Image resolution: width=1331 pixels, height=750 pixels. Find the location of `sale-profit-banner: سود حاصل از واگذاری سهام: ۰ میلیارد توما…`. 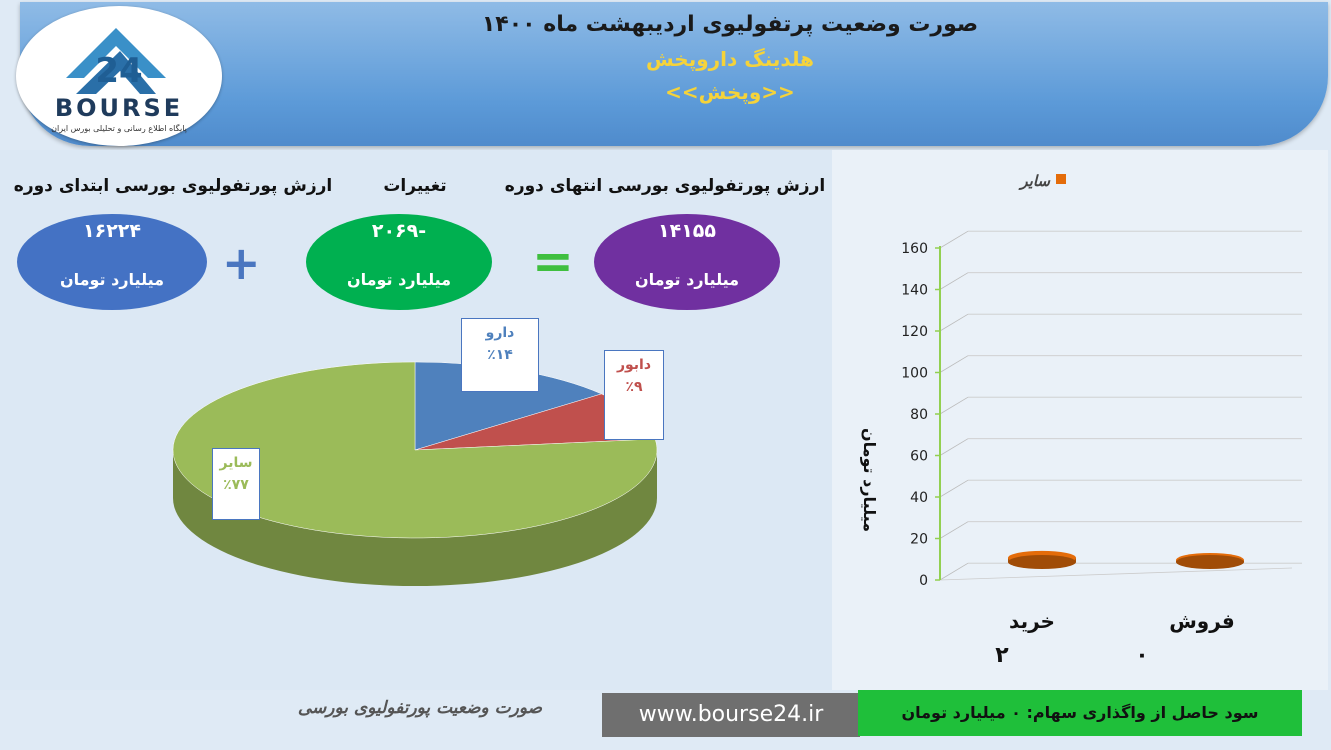

sale-profit-banner: سود حاصل از واگذاری سهام: ۰ میلیارد توما… is located at coordinates (1080, 713).